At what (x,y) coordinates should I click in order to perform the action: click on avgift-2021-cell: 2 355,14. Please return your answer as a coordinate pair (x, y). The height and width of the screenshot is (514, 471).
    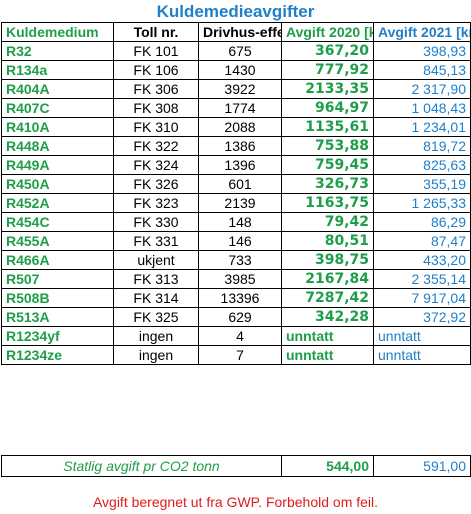
    Looking at the image, I should click on (422, 279).